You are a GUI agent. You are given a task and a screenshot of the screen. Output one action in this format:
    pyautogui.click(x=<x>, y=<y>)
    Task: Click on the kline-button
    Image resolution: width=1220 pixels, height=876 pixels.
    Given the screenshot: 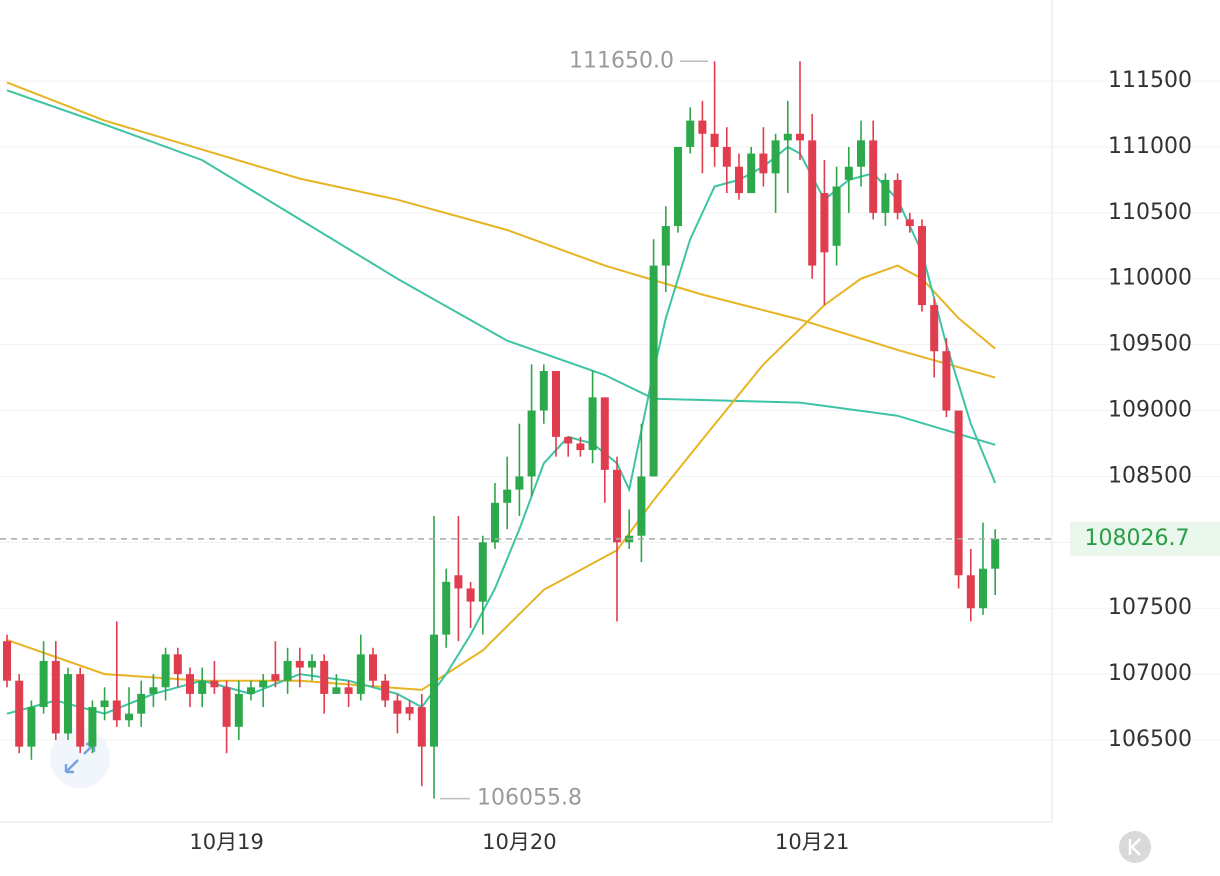 What is the action you would take?
    pyautogui.click(x=1135, y=847)
    